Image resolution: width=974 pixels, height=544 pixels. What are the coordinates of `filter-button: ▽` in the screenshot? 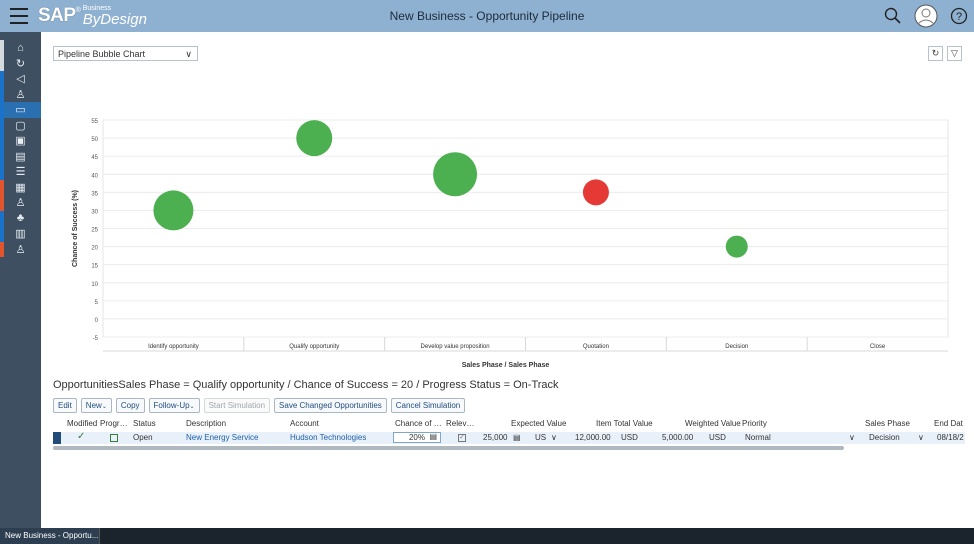 It's located at (954, 53).